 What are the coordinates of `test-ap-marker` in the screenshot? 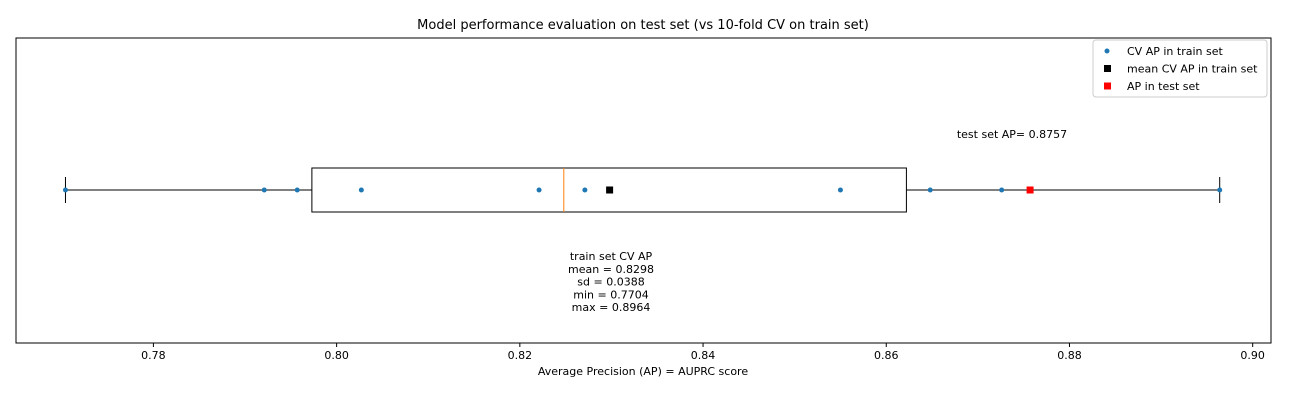 It's located at (1030, 190).